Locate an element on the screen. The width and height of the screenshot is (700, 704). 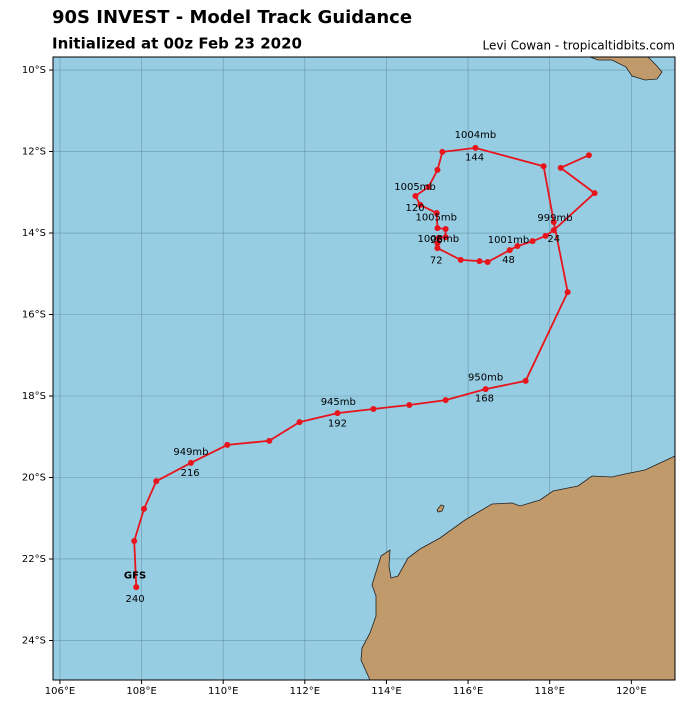
y-tick-label: 10°S is located at coordinates (34, 70).